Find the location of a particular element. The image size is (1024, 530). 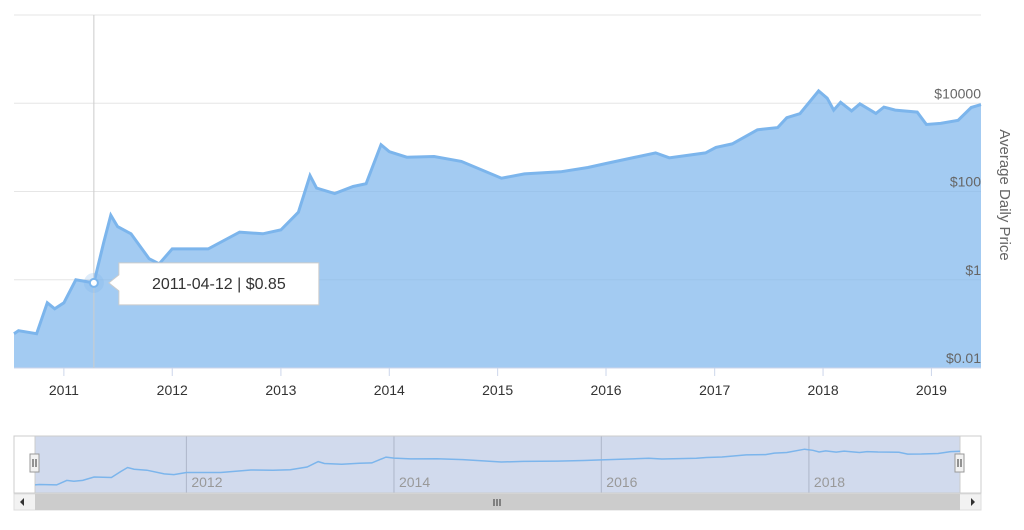

scroll-right-arrow is located at coordinates (973, 502).